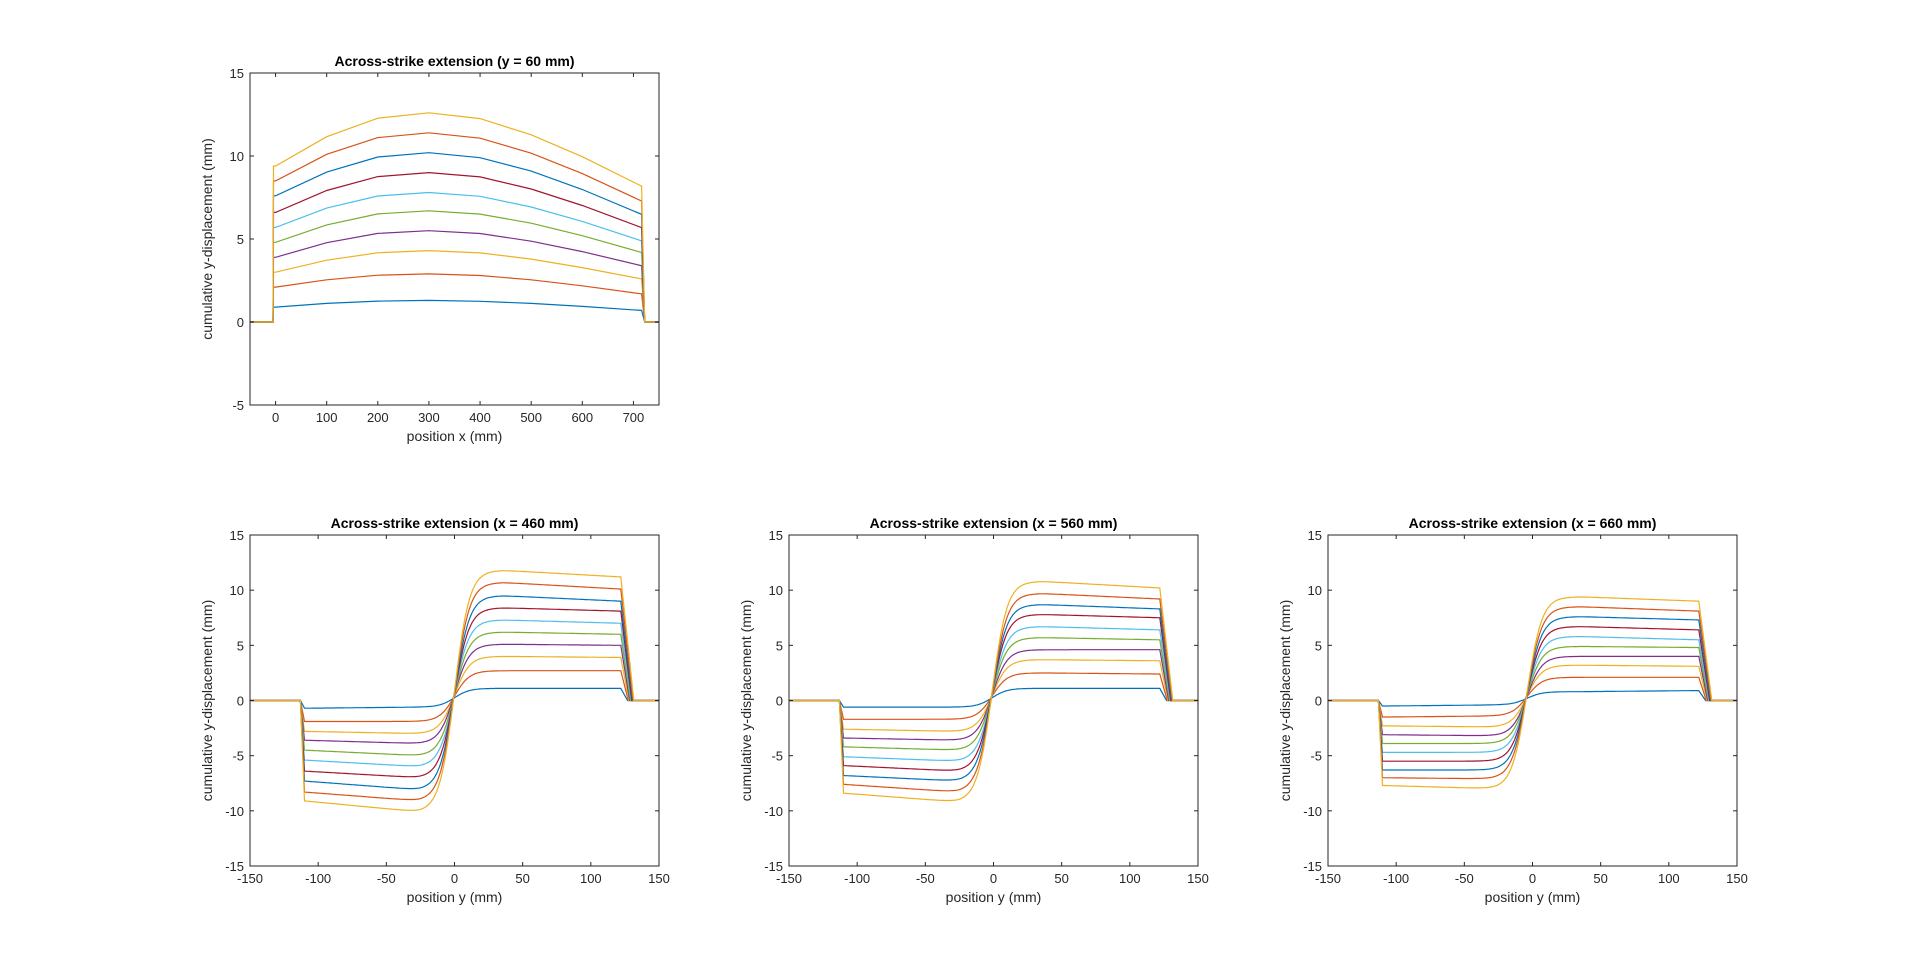 The width and height of the screenshot is (1920, 974). What do you see at coordinates (1533, 523) in the screenshot?
I see `chart-title: Across-strike extension (x = 660 mm)` at bounding box center [1533, 523].